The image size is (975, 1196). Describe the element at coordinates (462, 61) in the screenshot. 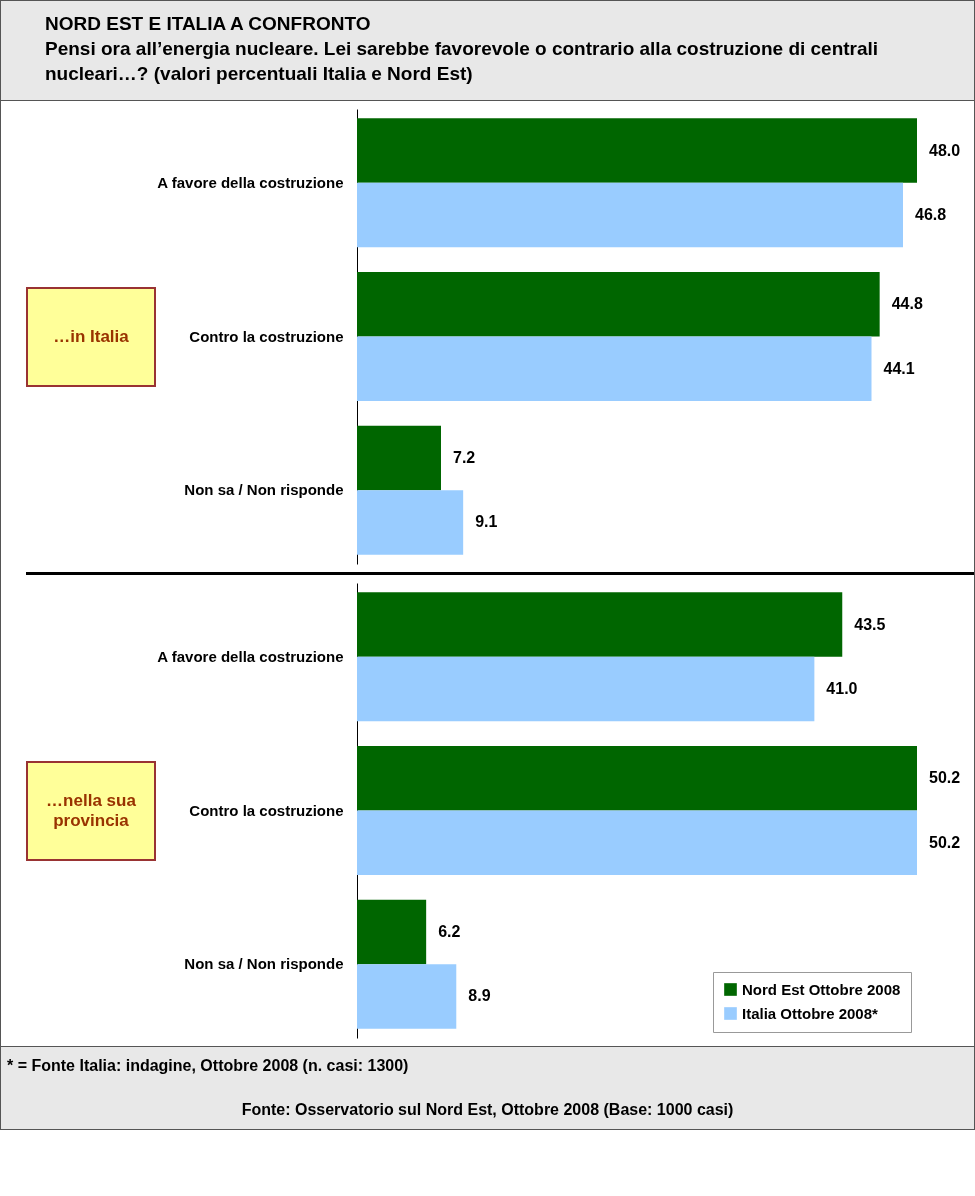

I see `chart-subtitle: Pensi ora all’energia nucleare. Lei sarebbe favorevole o contrario alla costruzione di centrali nucleari…? (valori percentuali Italia e Nord Est)` at that location.